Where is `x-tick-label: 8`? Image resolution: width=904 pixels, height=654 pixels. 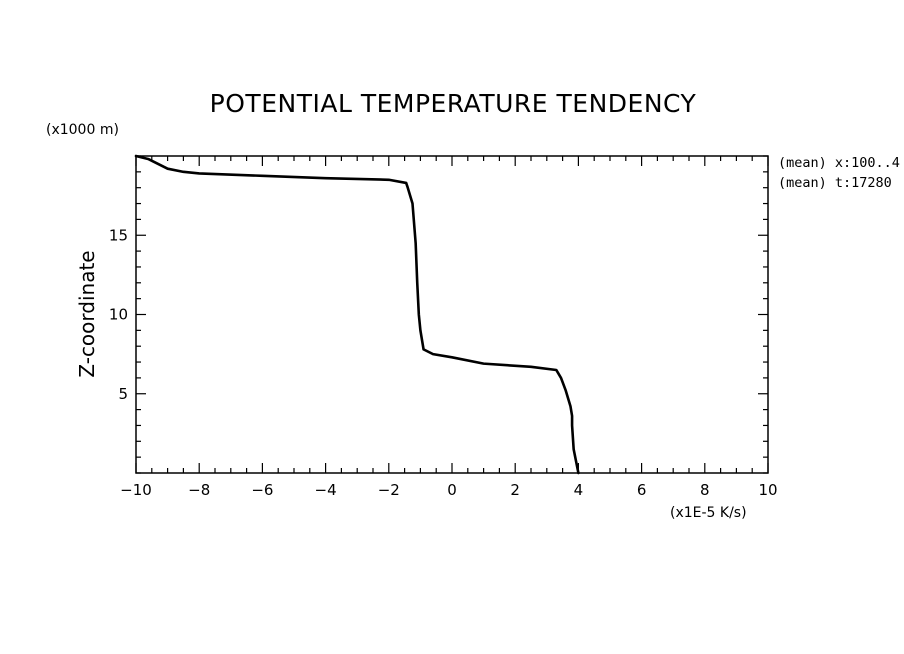 x-tick-label: 8 is located at coordinates (705, 490).